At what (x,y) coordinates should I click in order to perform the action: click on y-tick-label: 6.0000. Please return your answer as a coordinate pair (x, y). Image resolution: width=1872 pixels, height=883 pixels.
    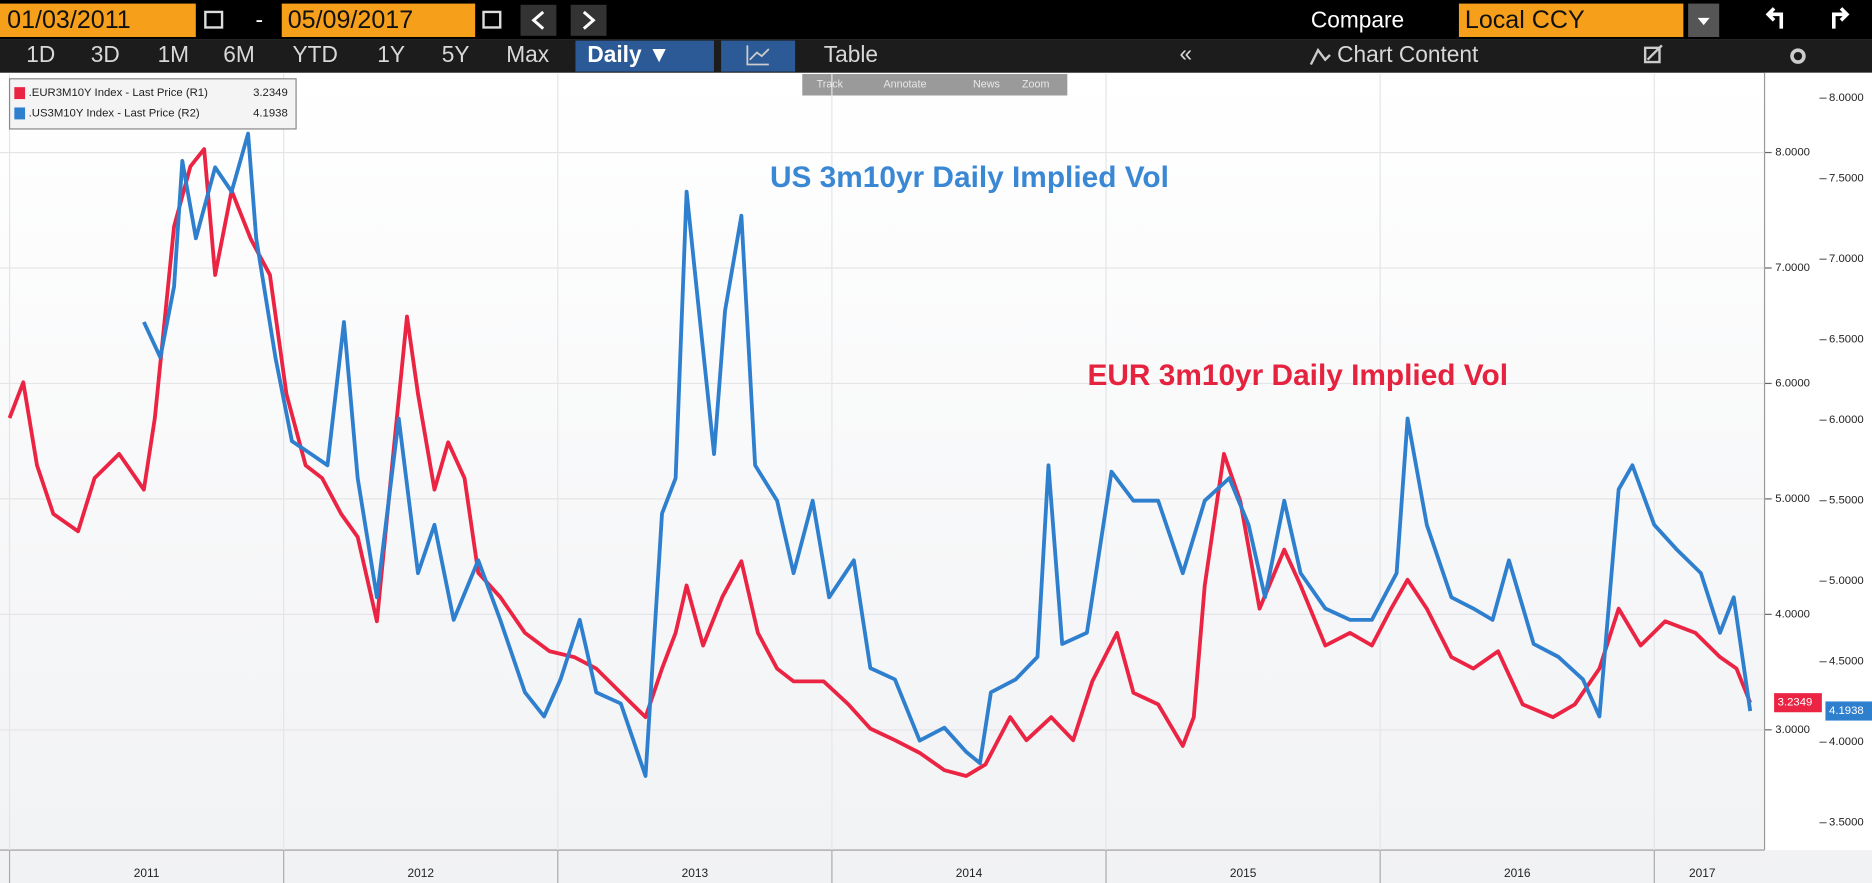
    Looking at the image, I should click on (1792, 383).